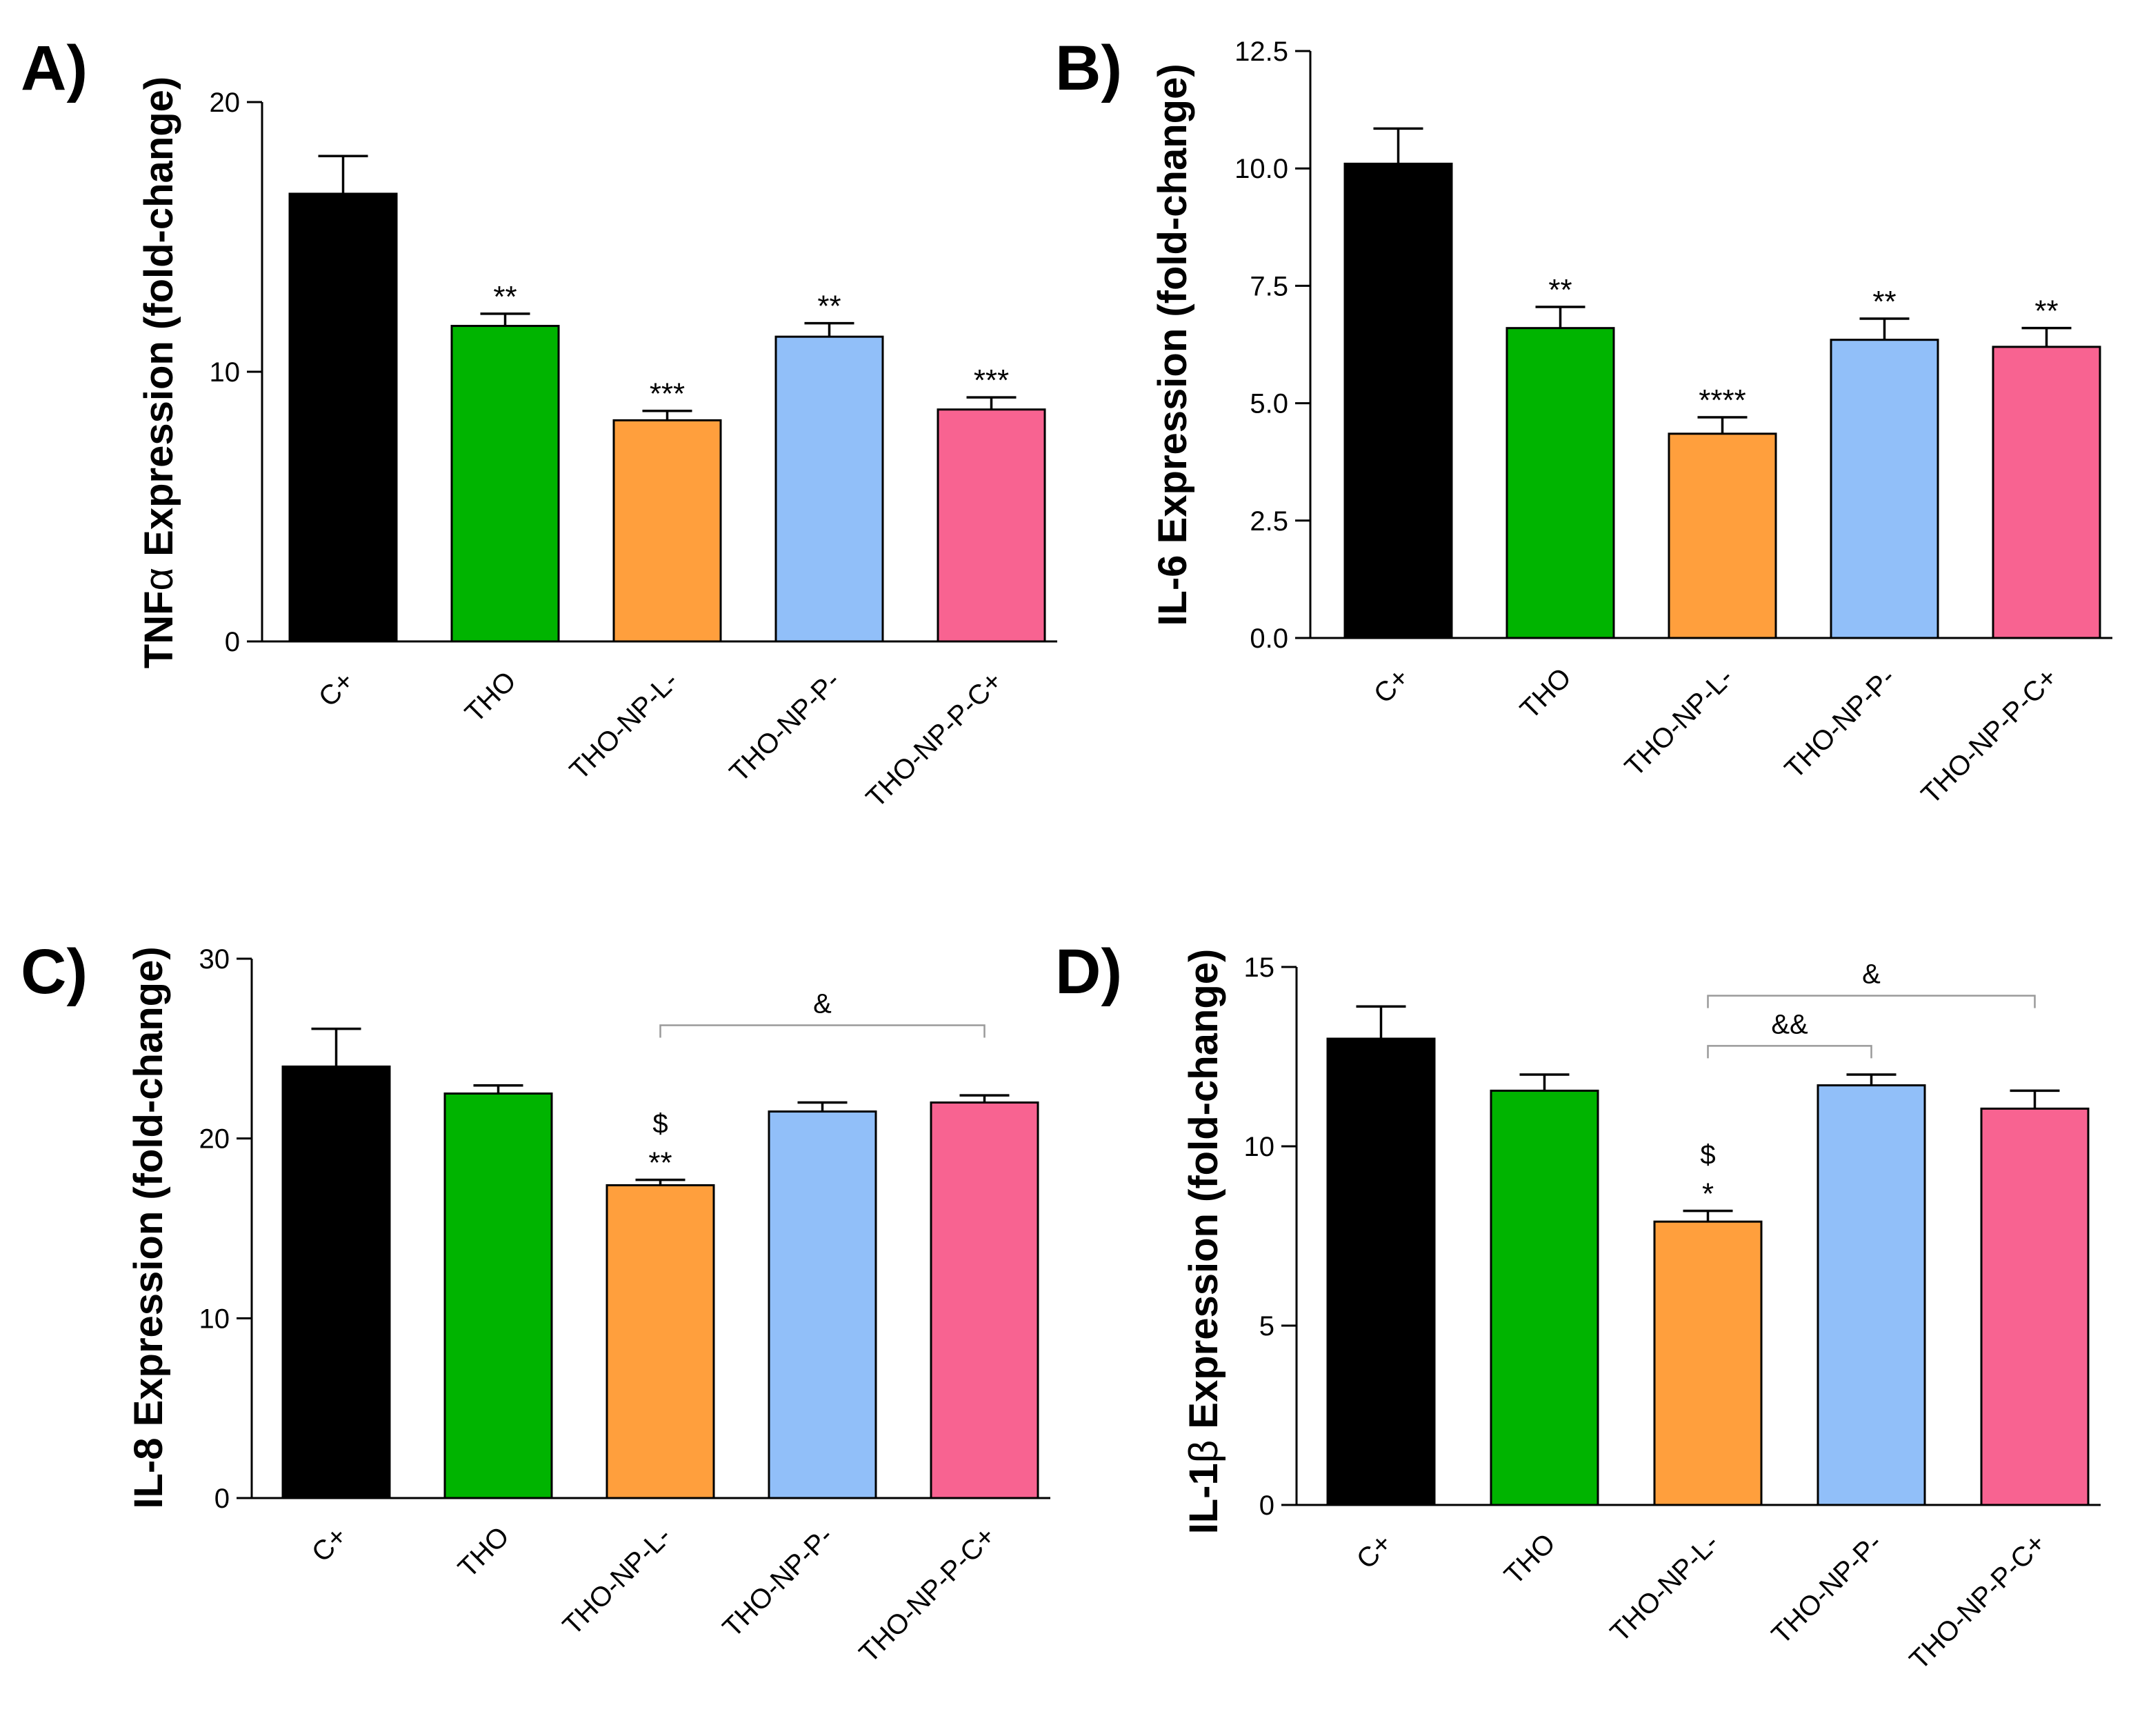 Image resolution: width=2131 pixels, height=1736 pixels. I want to click on y-tick-label: 5, so click(1266, 1326).